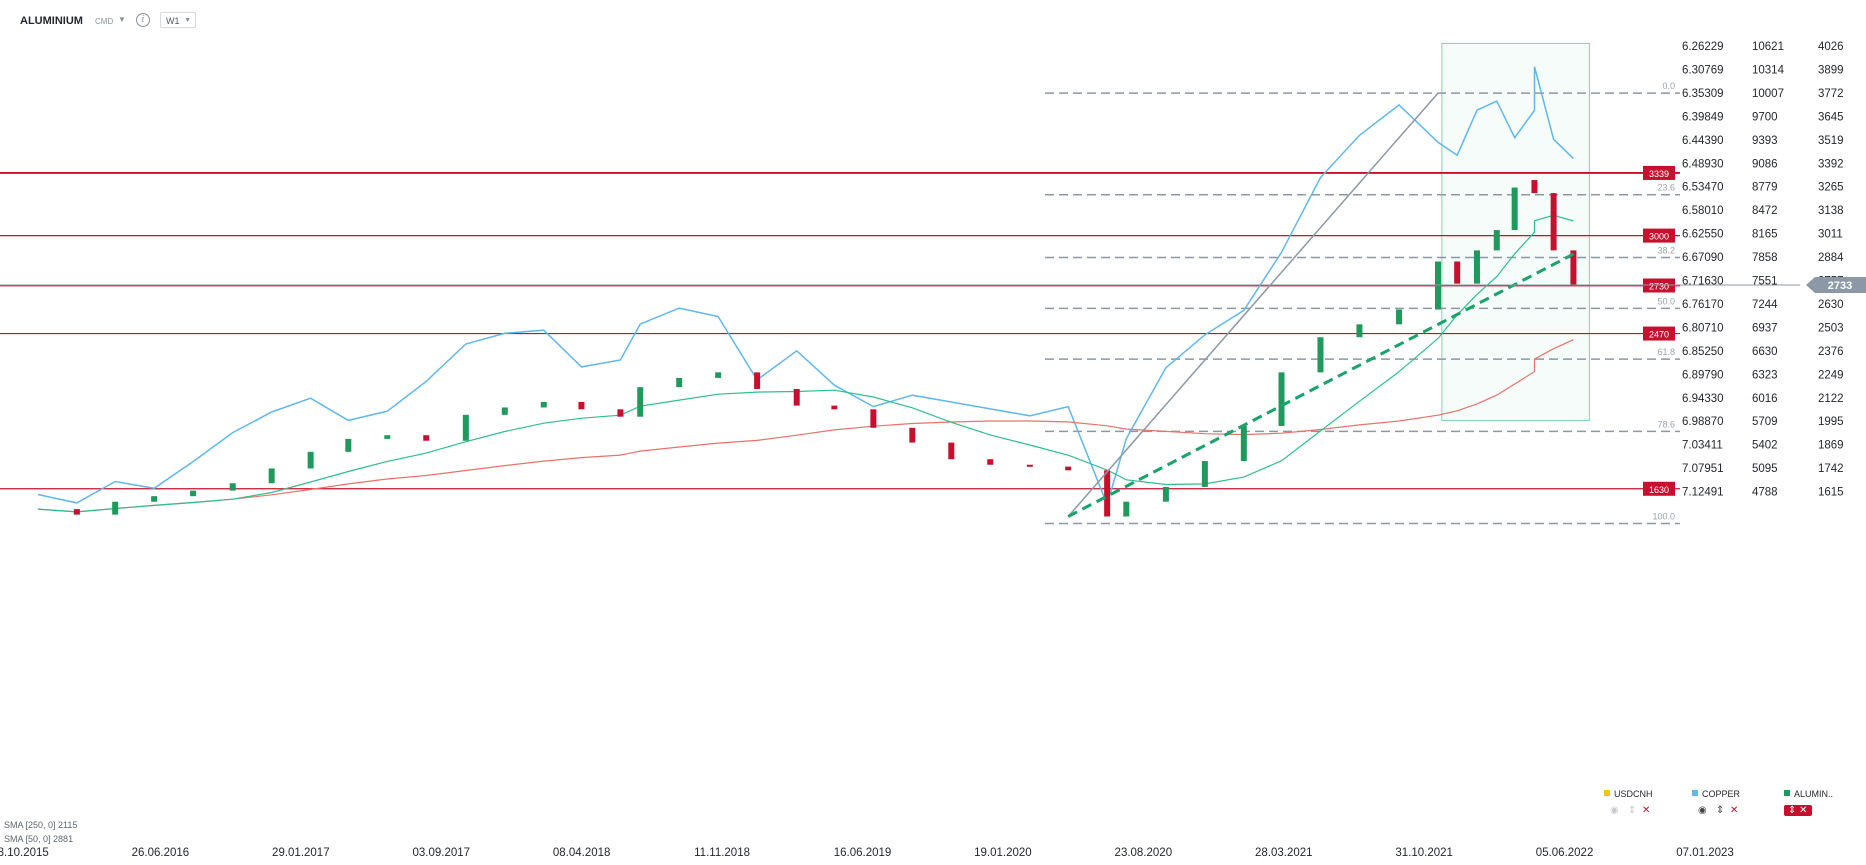  I want to click on sma-50-value: 2881, so click(63, 839).